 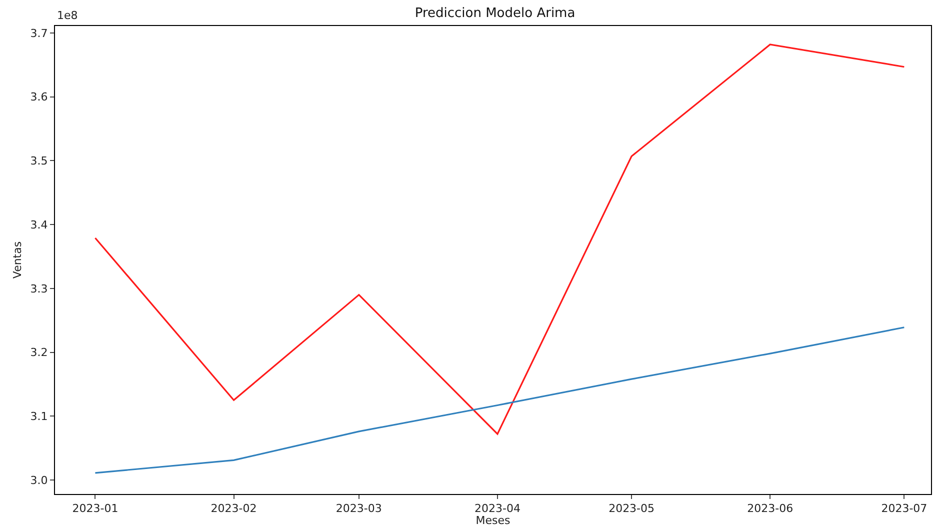 I want to click on x-tick-label: 2023-01, so click(x=95, y=509).